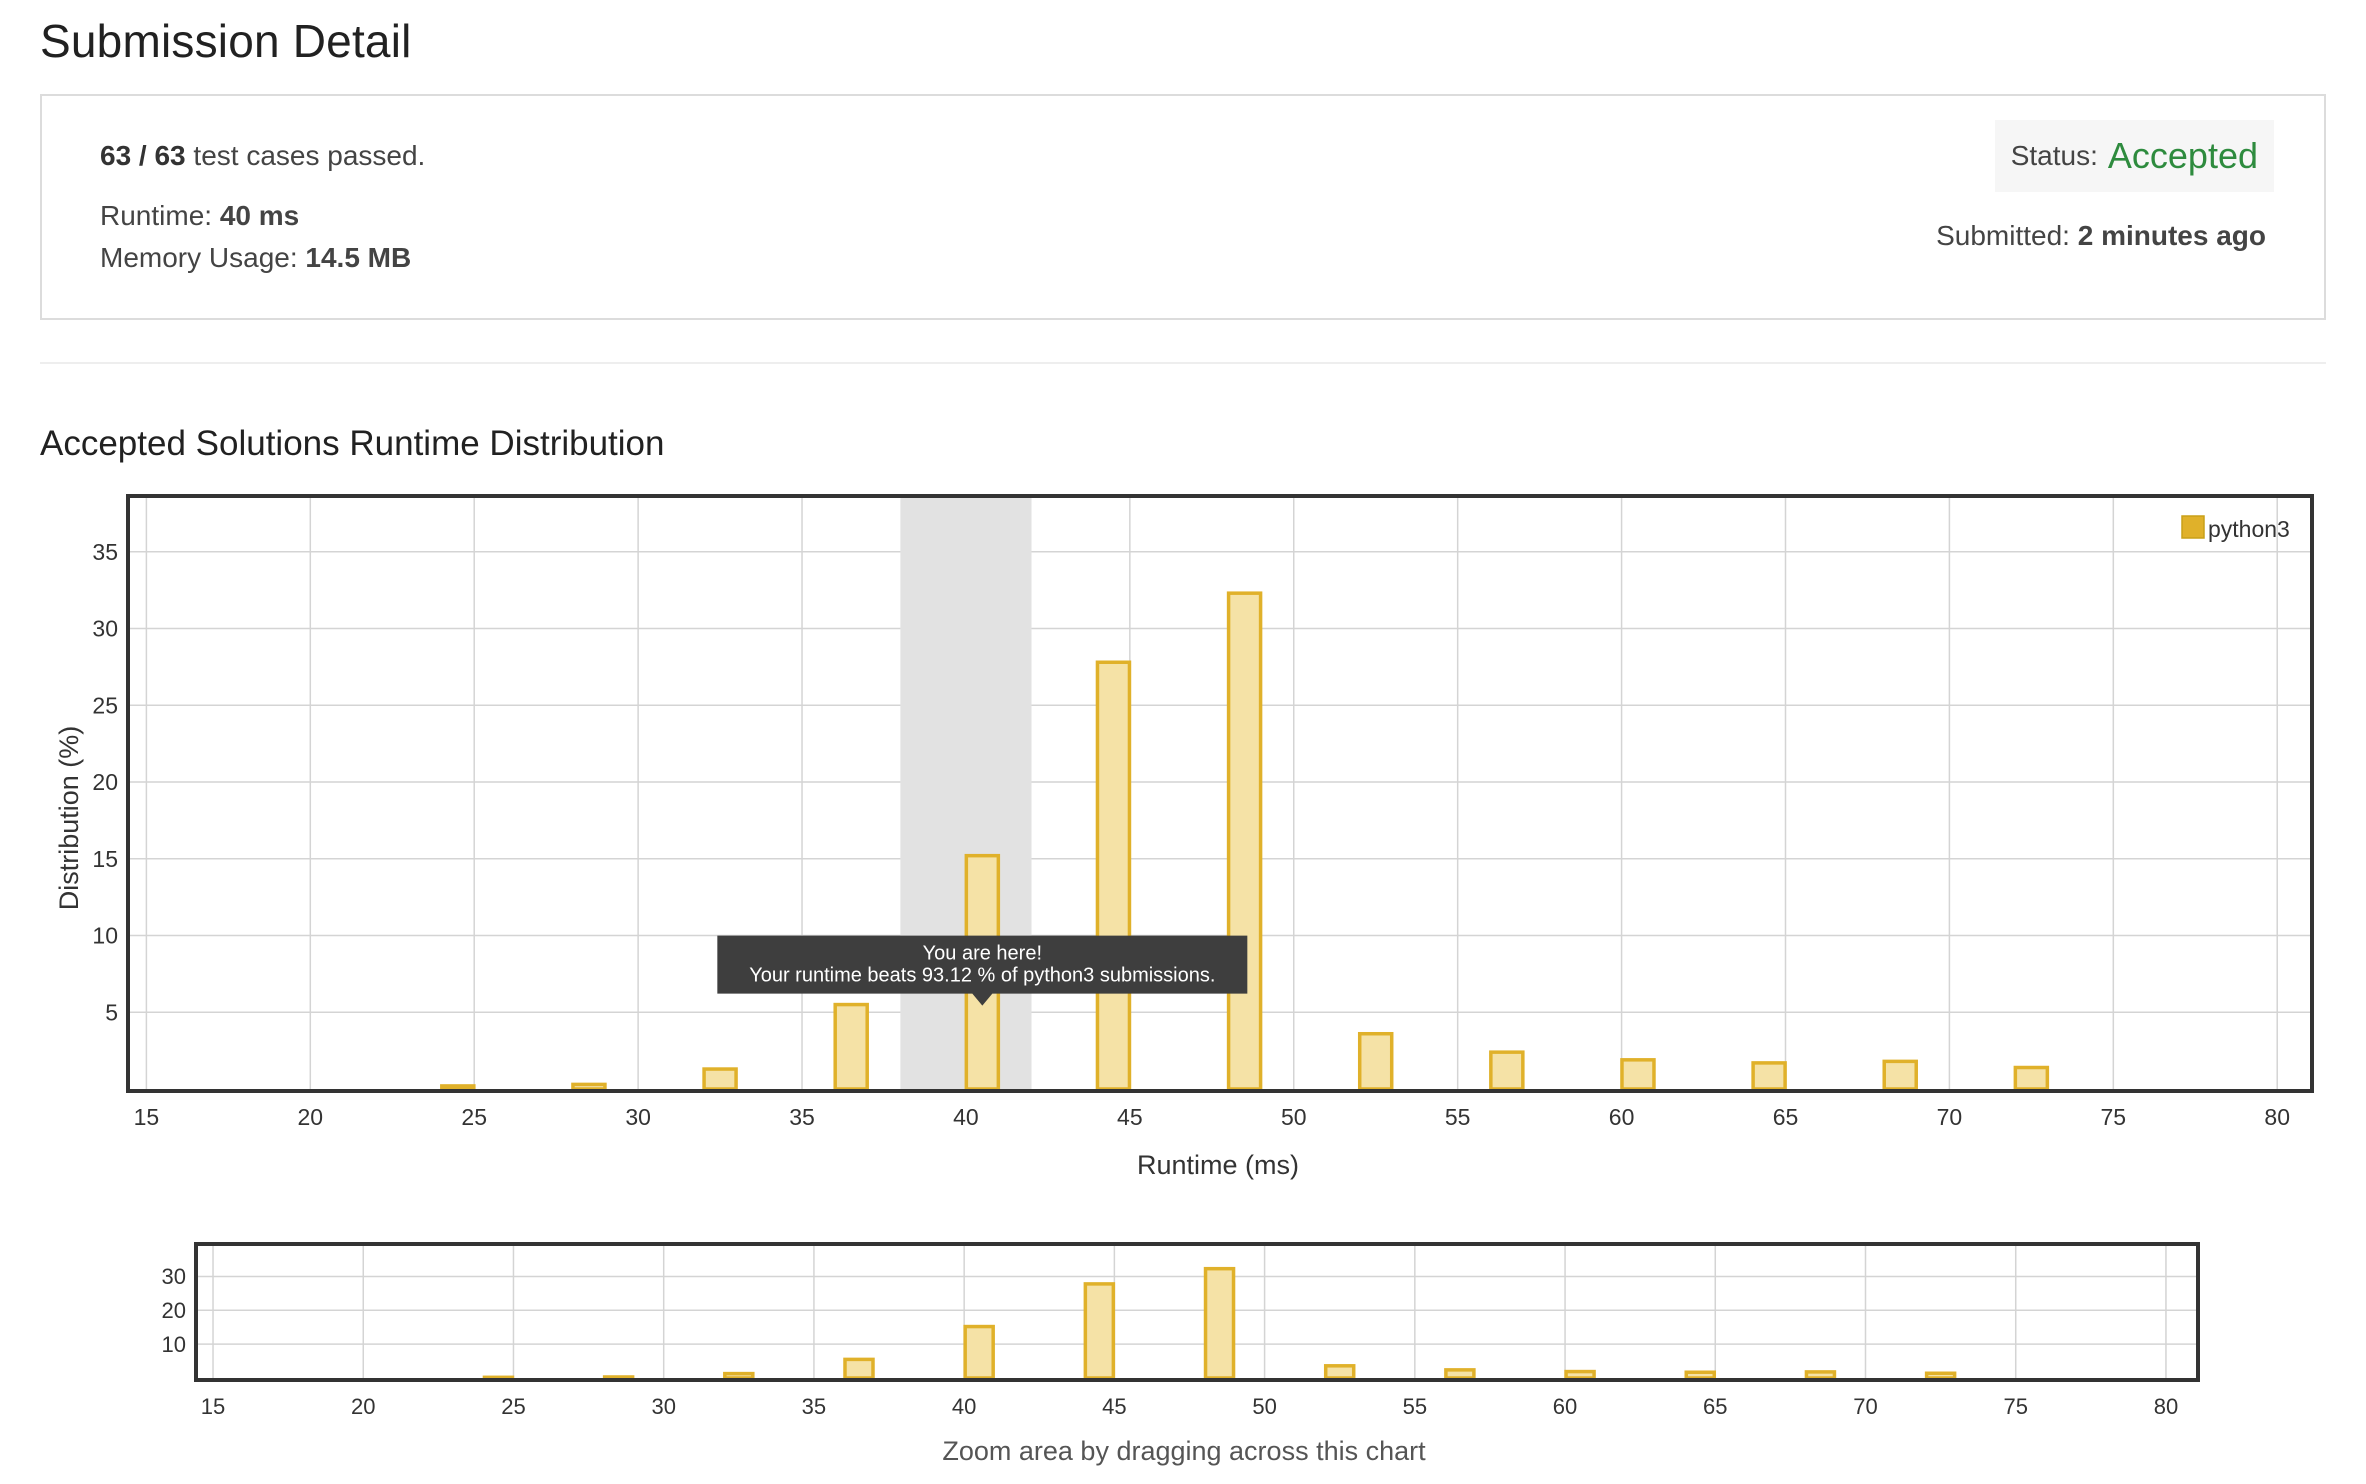  Describe the element at coordinates (1184, 1451) in the screenshot. I see `overview-caption: Zoom area by dragging across this chart` at that location.